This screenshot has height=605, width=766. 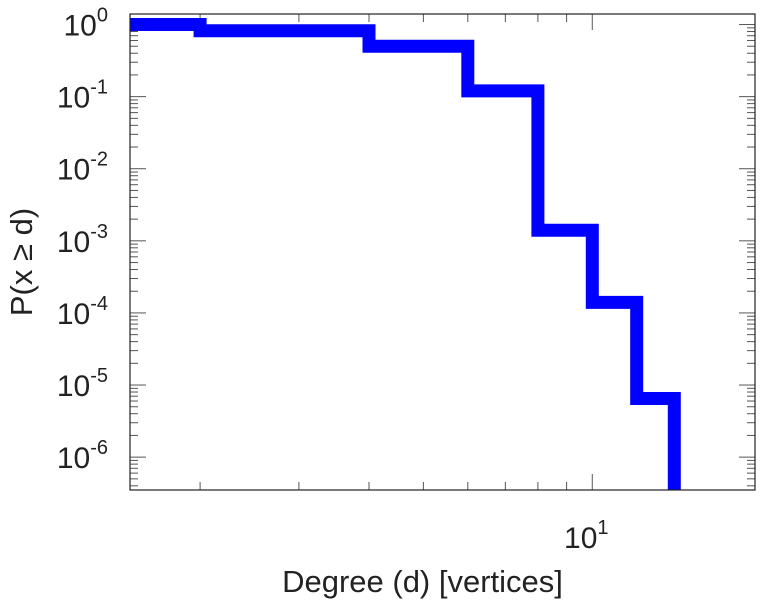 I want to click on y-tick-label: 10⁻³, so click(x=82, y=240).